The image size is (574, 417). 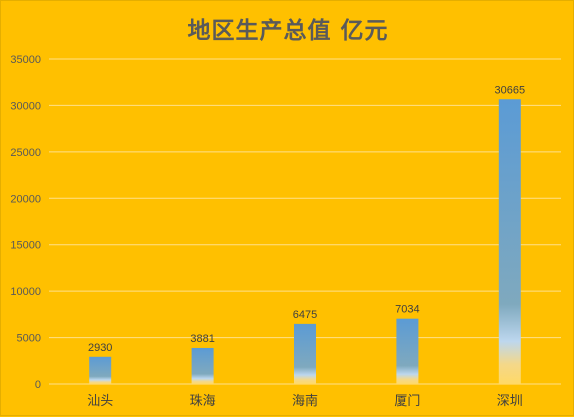 What do you see at coordinates (25, 153) in the screenshot?
I see `y-tick-label: 25000` at bounding box center [25, 153].